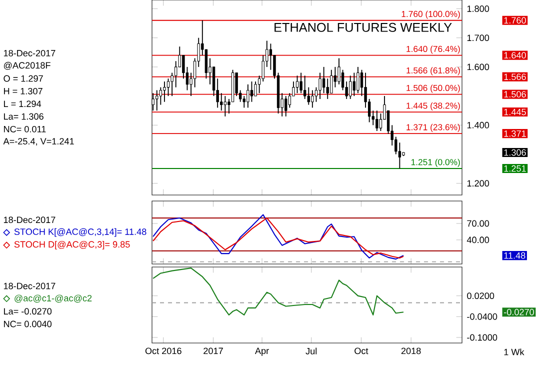  What do you see at coordinates (433, 128) in the screenshot?
I see `ref-line-label: 1.371 (23.6%)` at bounding box center [433, 128].